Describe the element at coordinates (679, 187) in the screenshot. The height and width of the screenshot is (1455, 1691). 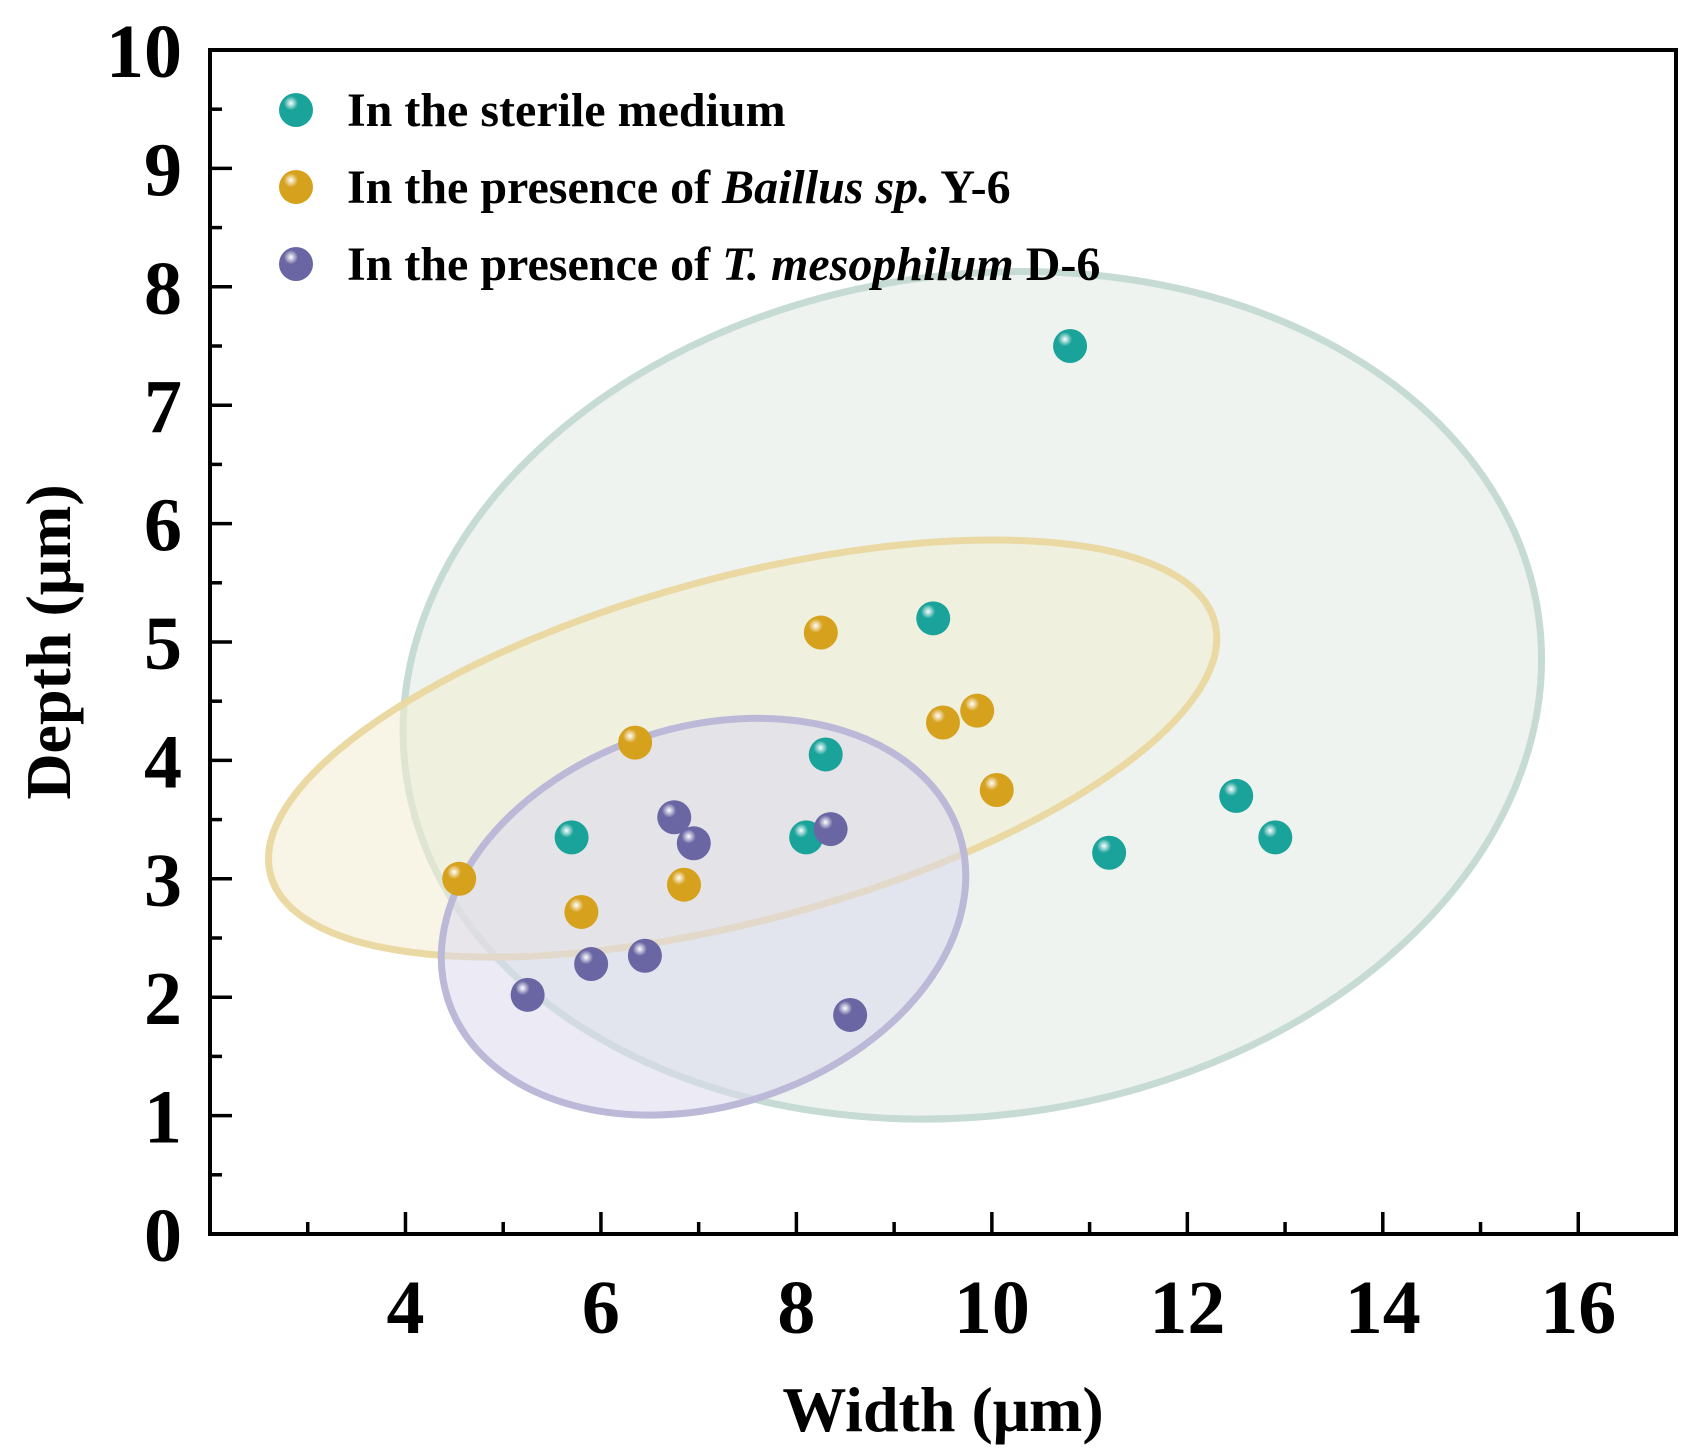
I see `legend-label-in-the-presence-of-baillus-sp-y-6: In the presence of Baillus sp. Y-6` at that location.